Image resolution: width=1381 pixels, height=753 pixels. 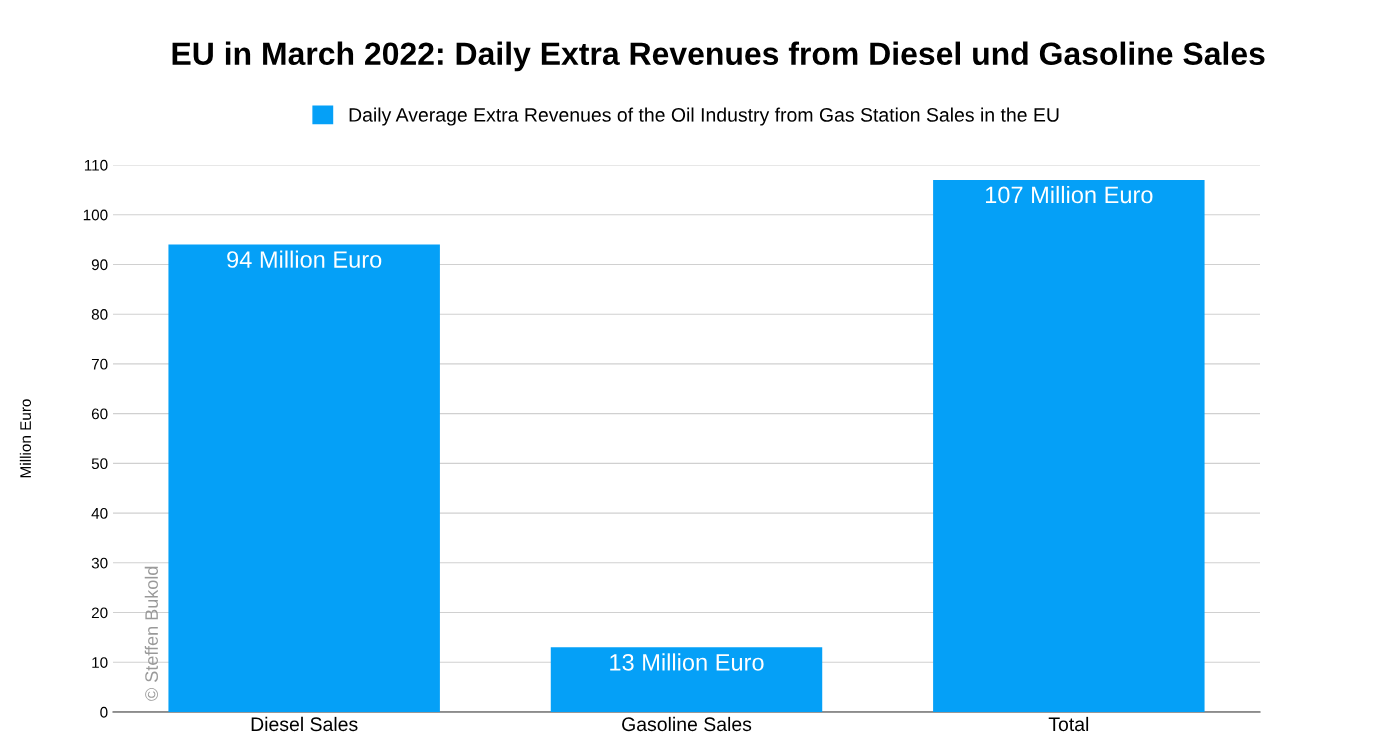 What do you see at coordinates (304, 259) in the screenshot?
I see `data-label: 94 Million Euro` at bounding box center [304, 259].